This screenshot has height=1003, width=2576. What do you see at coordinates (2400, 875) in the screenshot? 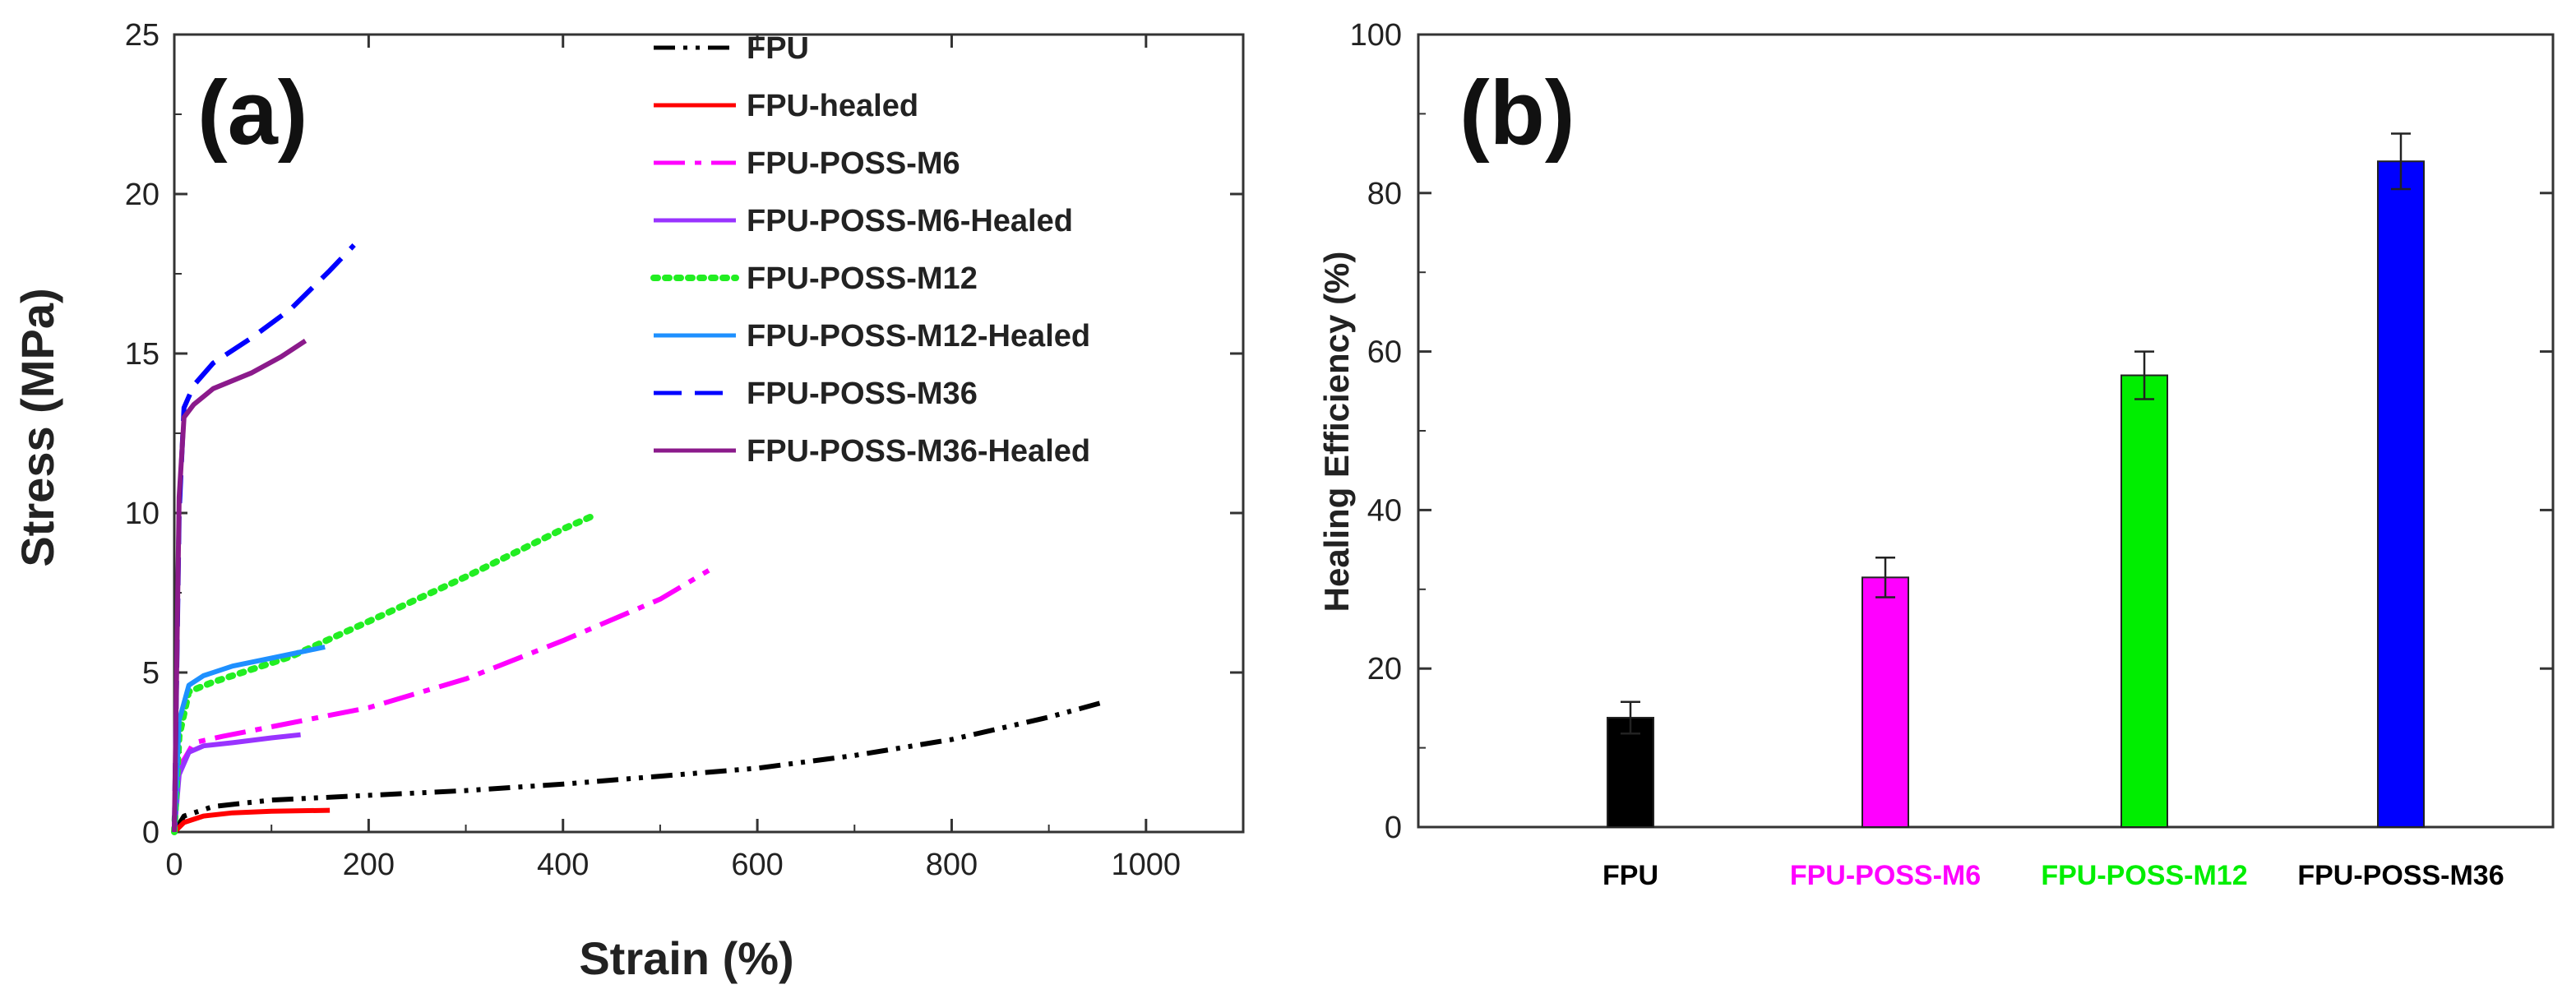
I see `category-label-fpu-poss-m36: FPU-POSS-M36` at bounding box center [2400, 875].